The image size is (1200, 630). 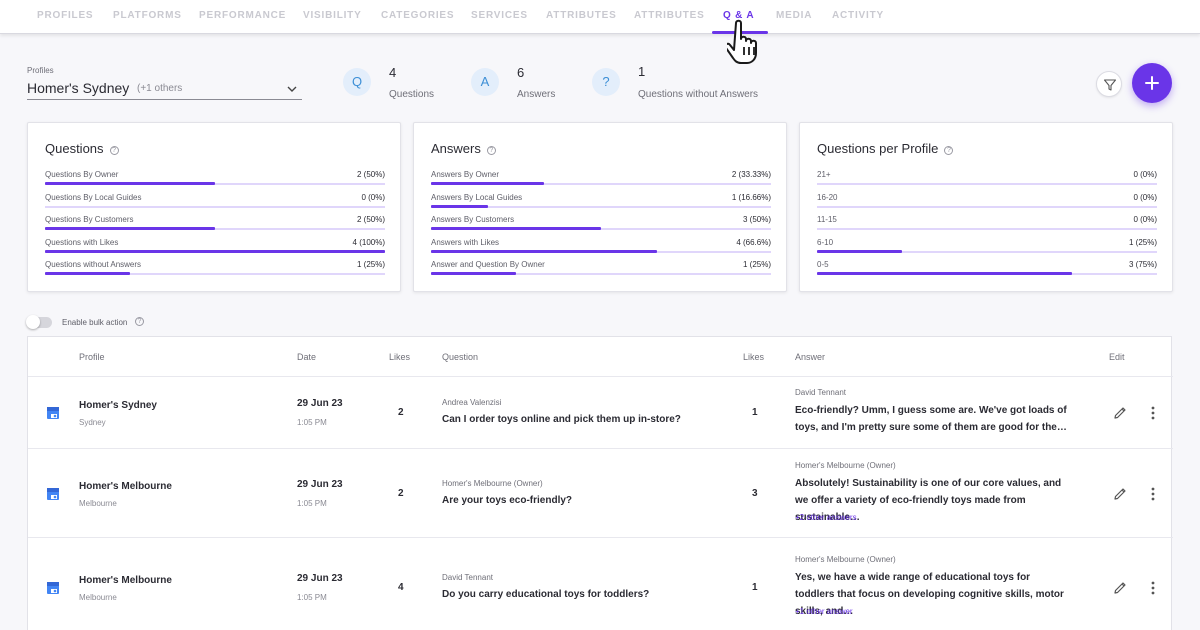 What do you see at coordinates (1142, 264) in the screenshot?
I see `metric-value: 3 (75%)` at bounding box center [1142, 264].